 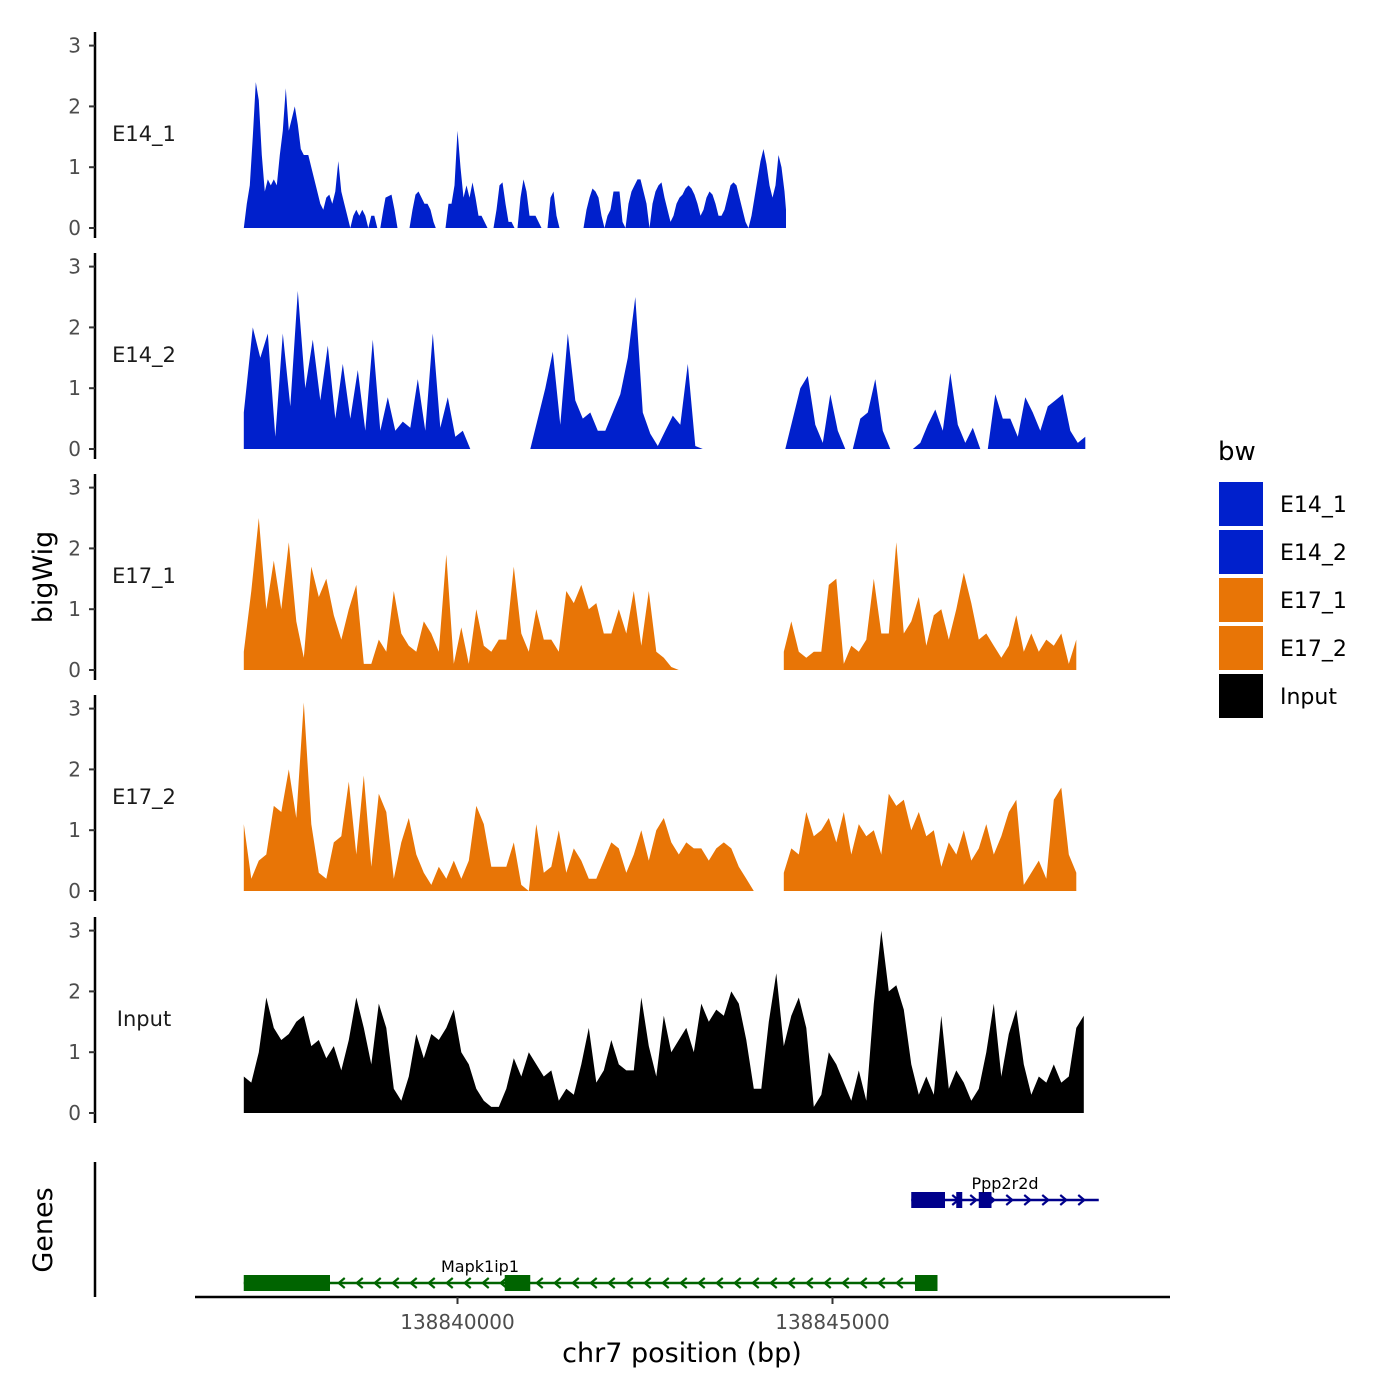 What do you see at coordinates (1313, 505) in the screenshot?
I see `legend-label-E14_1: E14_1` at bounding box center [1313, 505].